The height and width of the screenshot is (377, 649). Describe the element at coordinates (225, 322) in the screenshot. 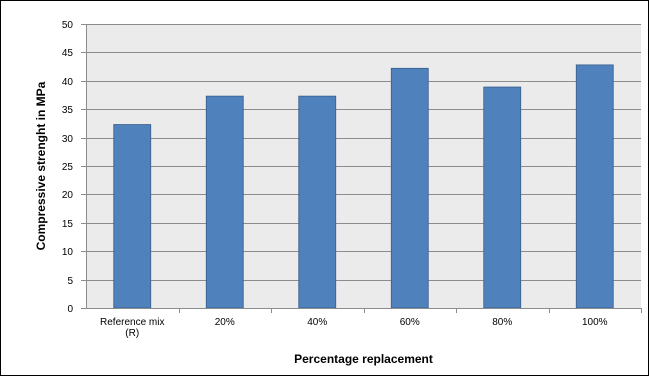

I see `x-tick-label: 20%` at that location.